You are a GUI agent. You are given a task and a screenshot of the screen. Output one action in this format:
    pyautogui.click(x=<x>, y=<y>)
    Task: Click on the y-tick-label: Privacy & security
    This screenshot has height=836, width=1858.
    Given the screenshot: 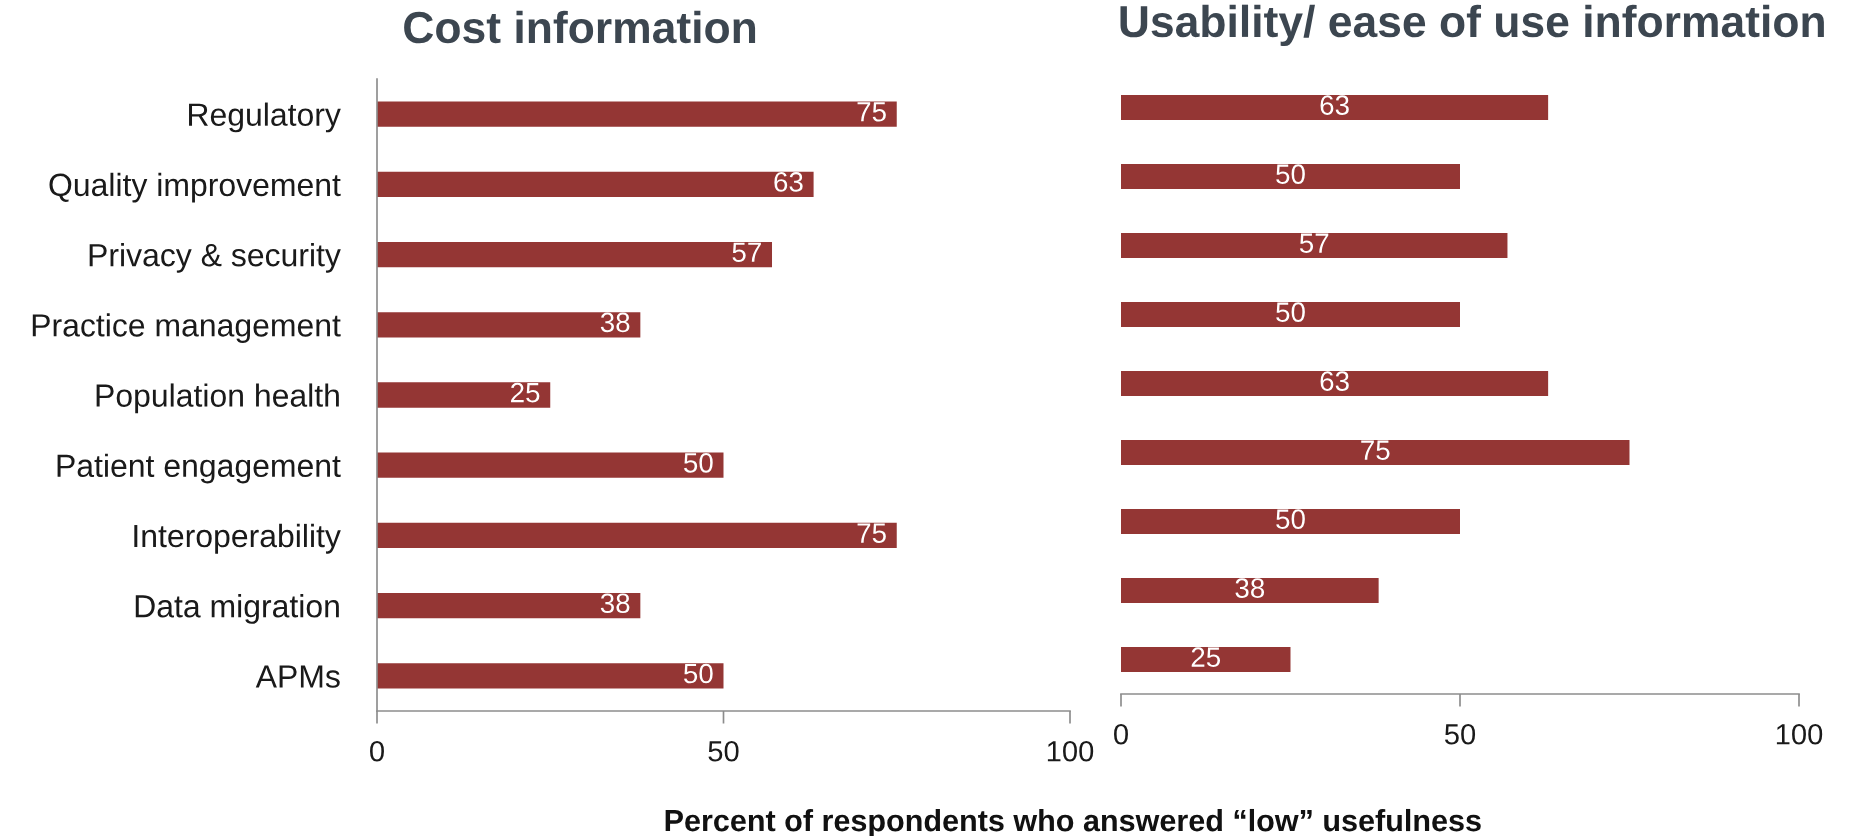 What is the action you would take?
    pyautogui.click(x=215, y=257)
    